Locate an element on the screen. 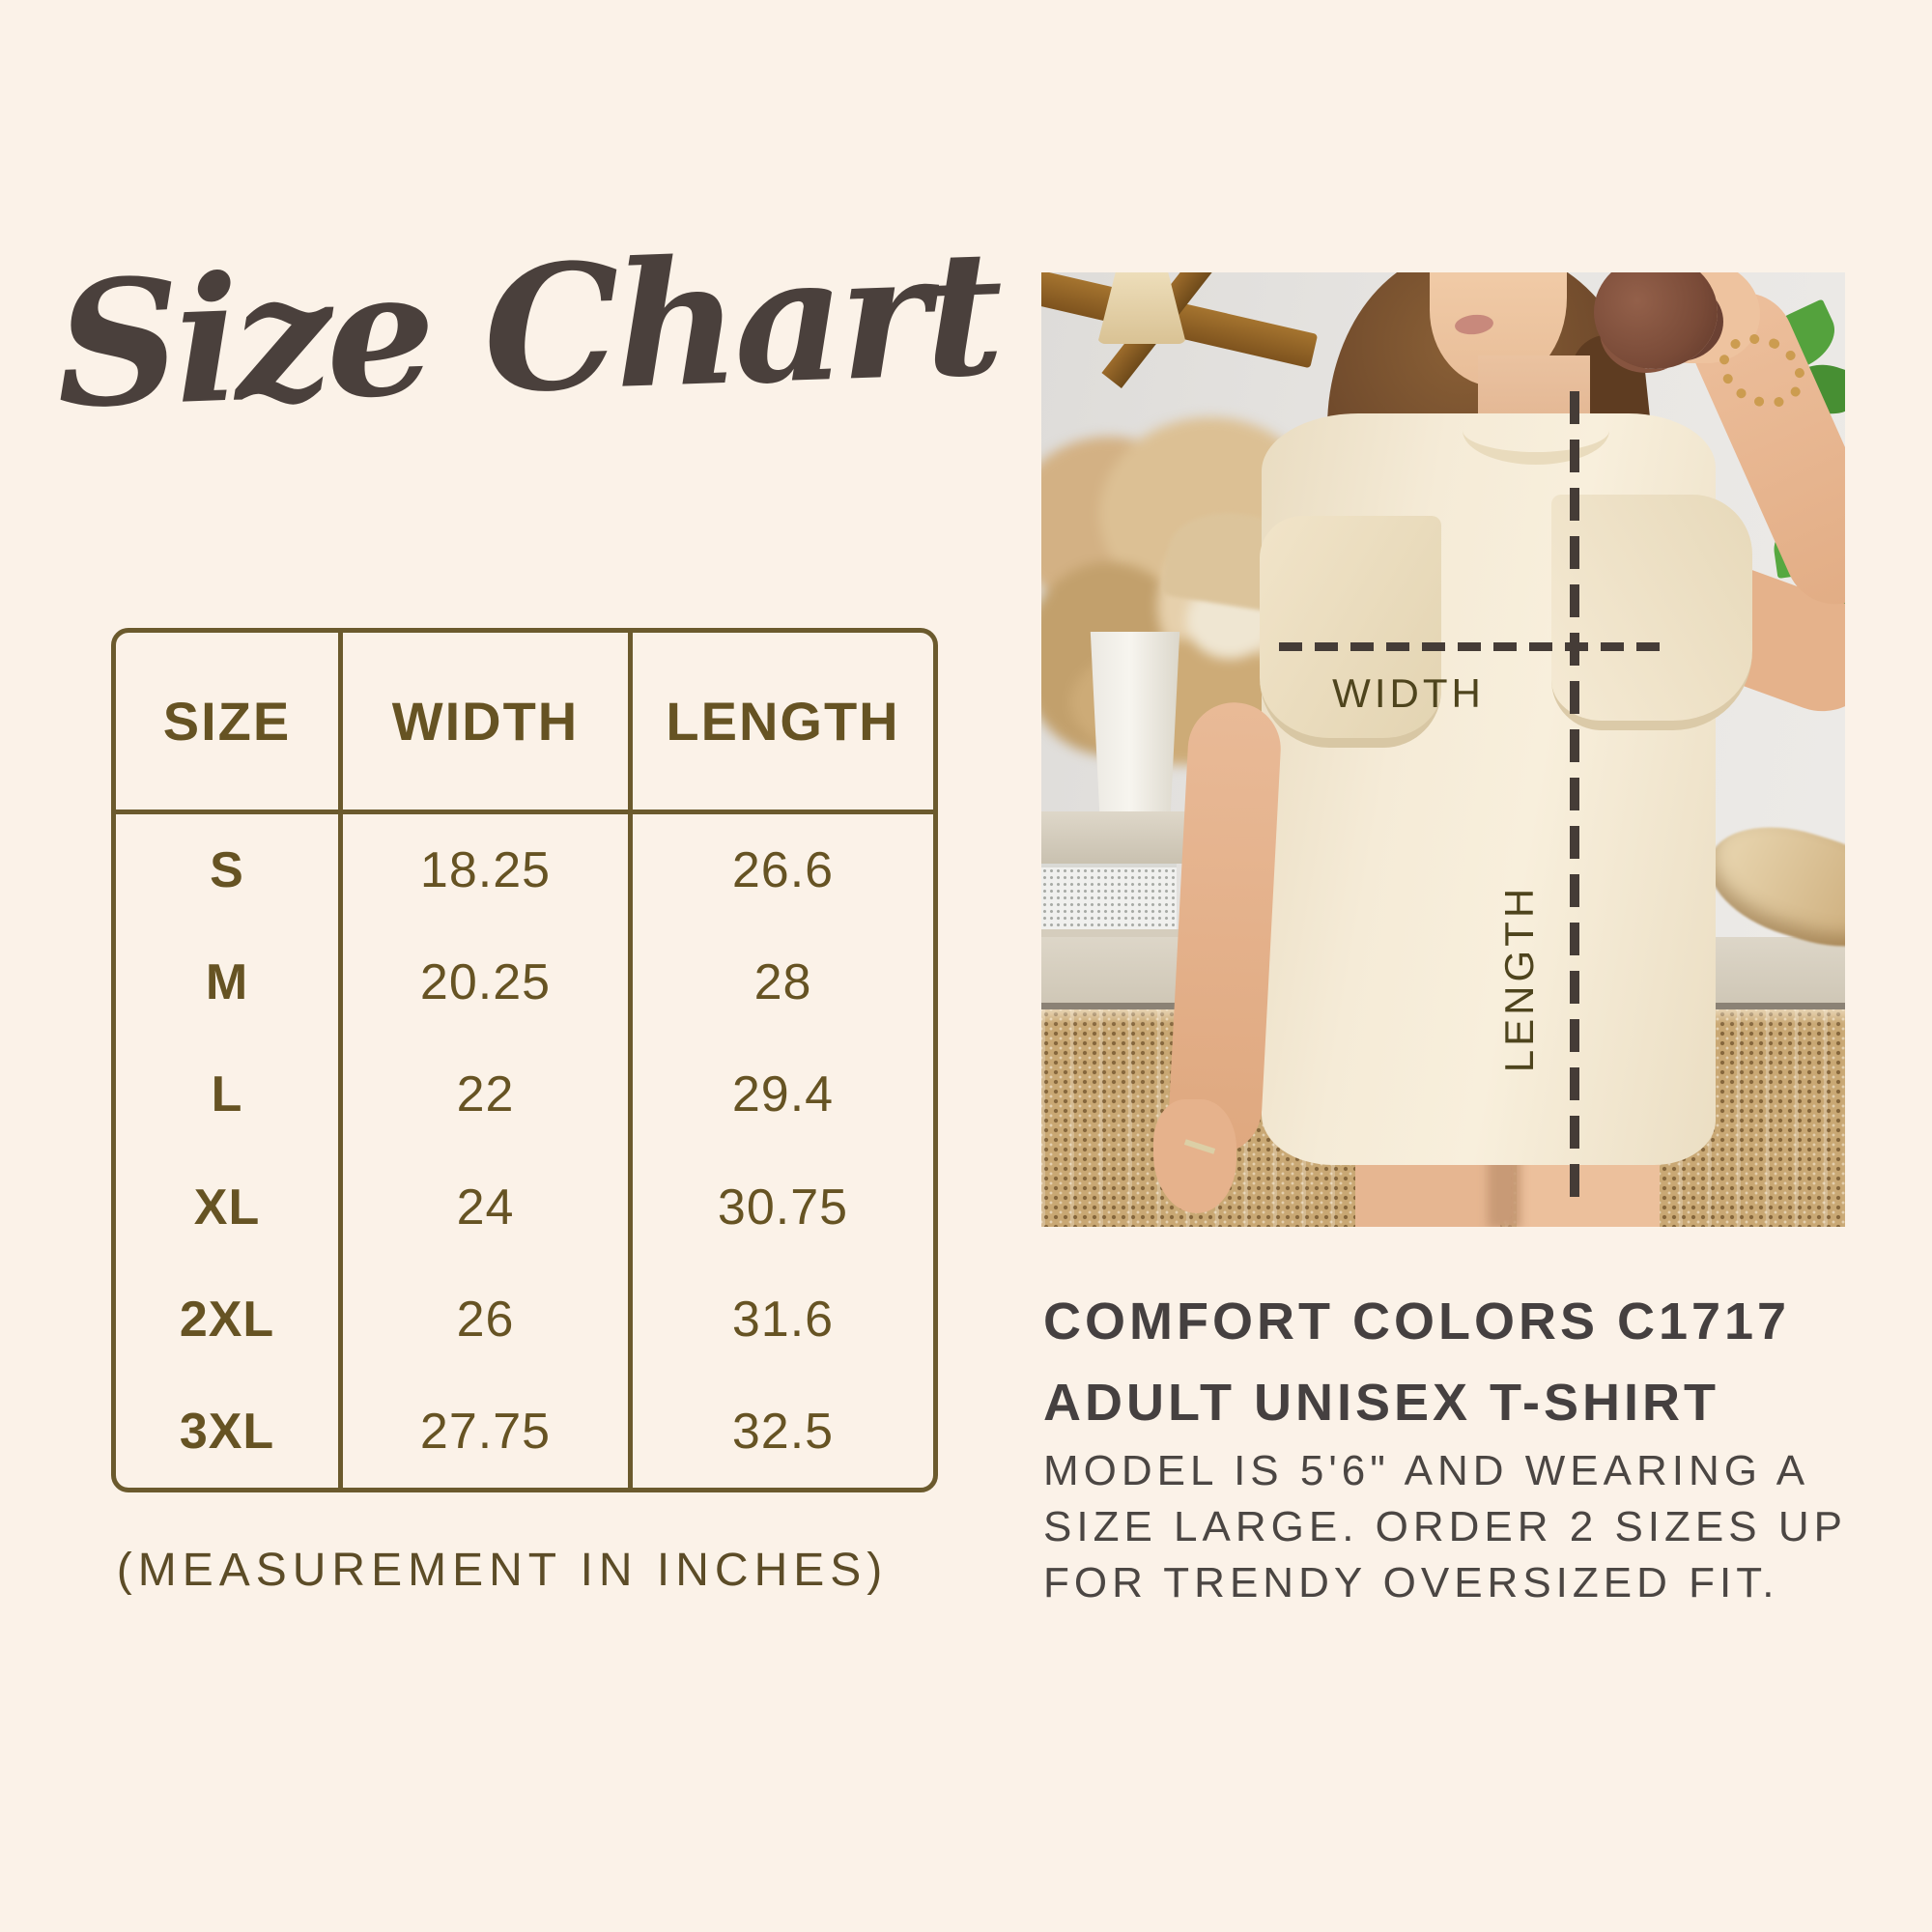 This screenshot has width=1932, height=1932. page-title: Size Chart is located at coordinates (527, 329).